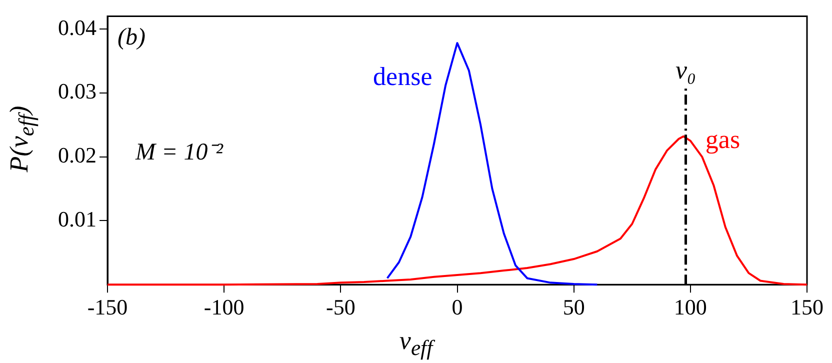 The height and width of the screenshot is (363, 832). Describe the element at coordinates (132, 37) in the screenshot. I see `annotation: (b)` at that location.